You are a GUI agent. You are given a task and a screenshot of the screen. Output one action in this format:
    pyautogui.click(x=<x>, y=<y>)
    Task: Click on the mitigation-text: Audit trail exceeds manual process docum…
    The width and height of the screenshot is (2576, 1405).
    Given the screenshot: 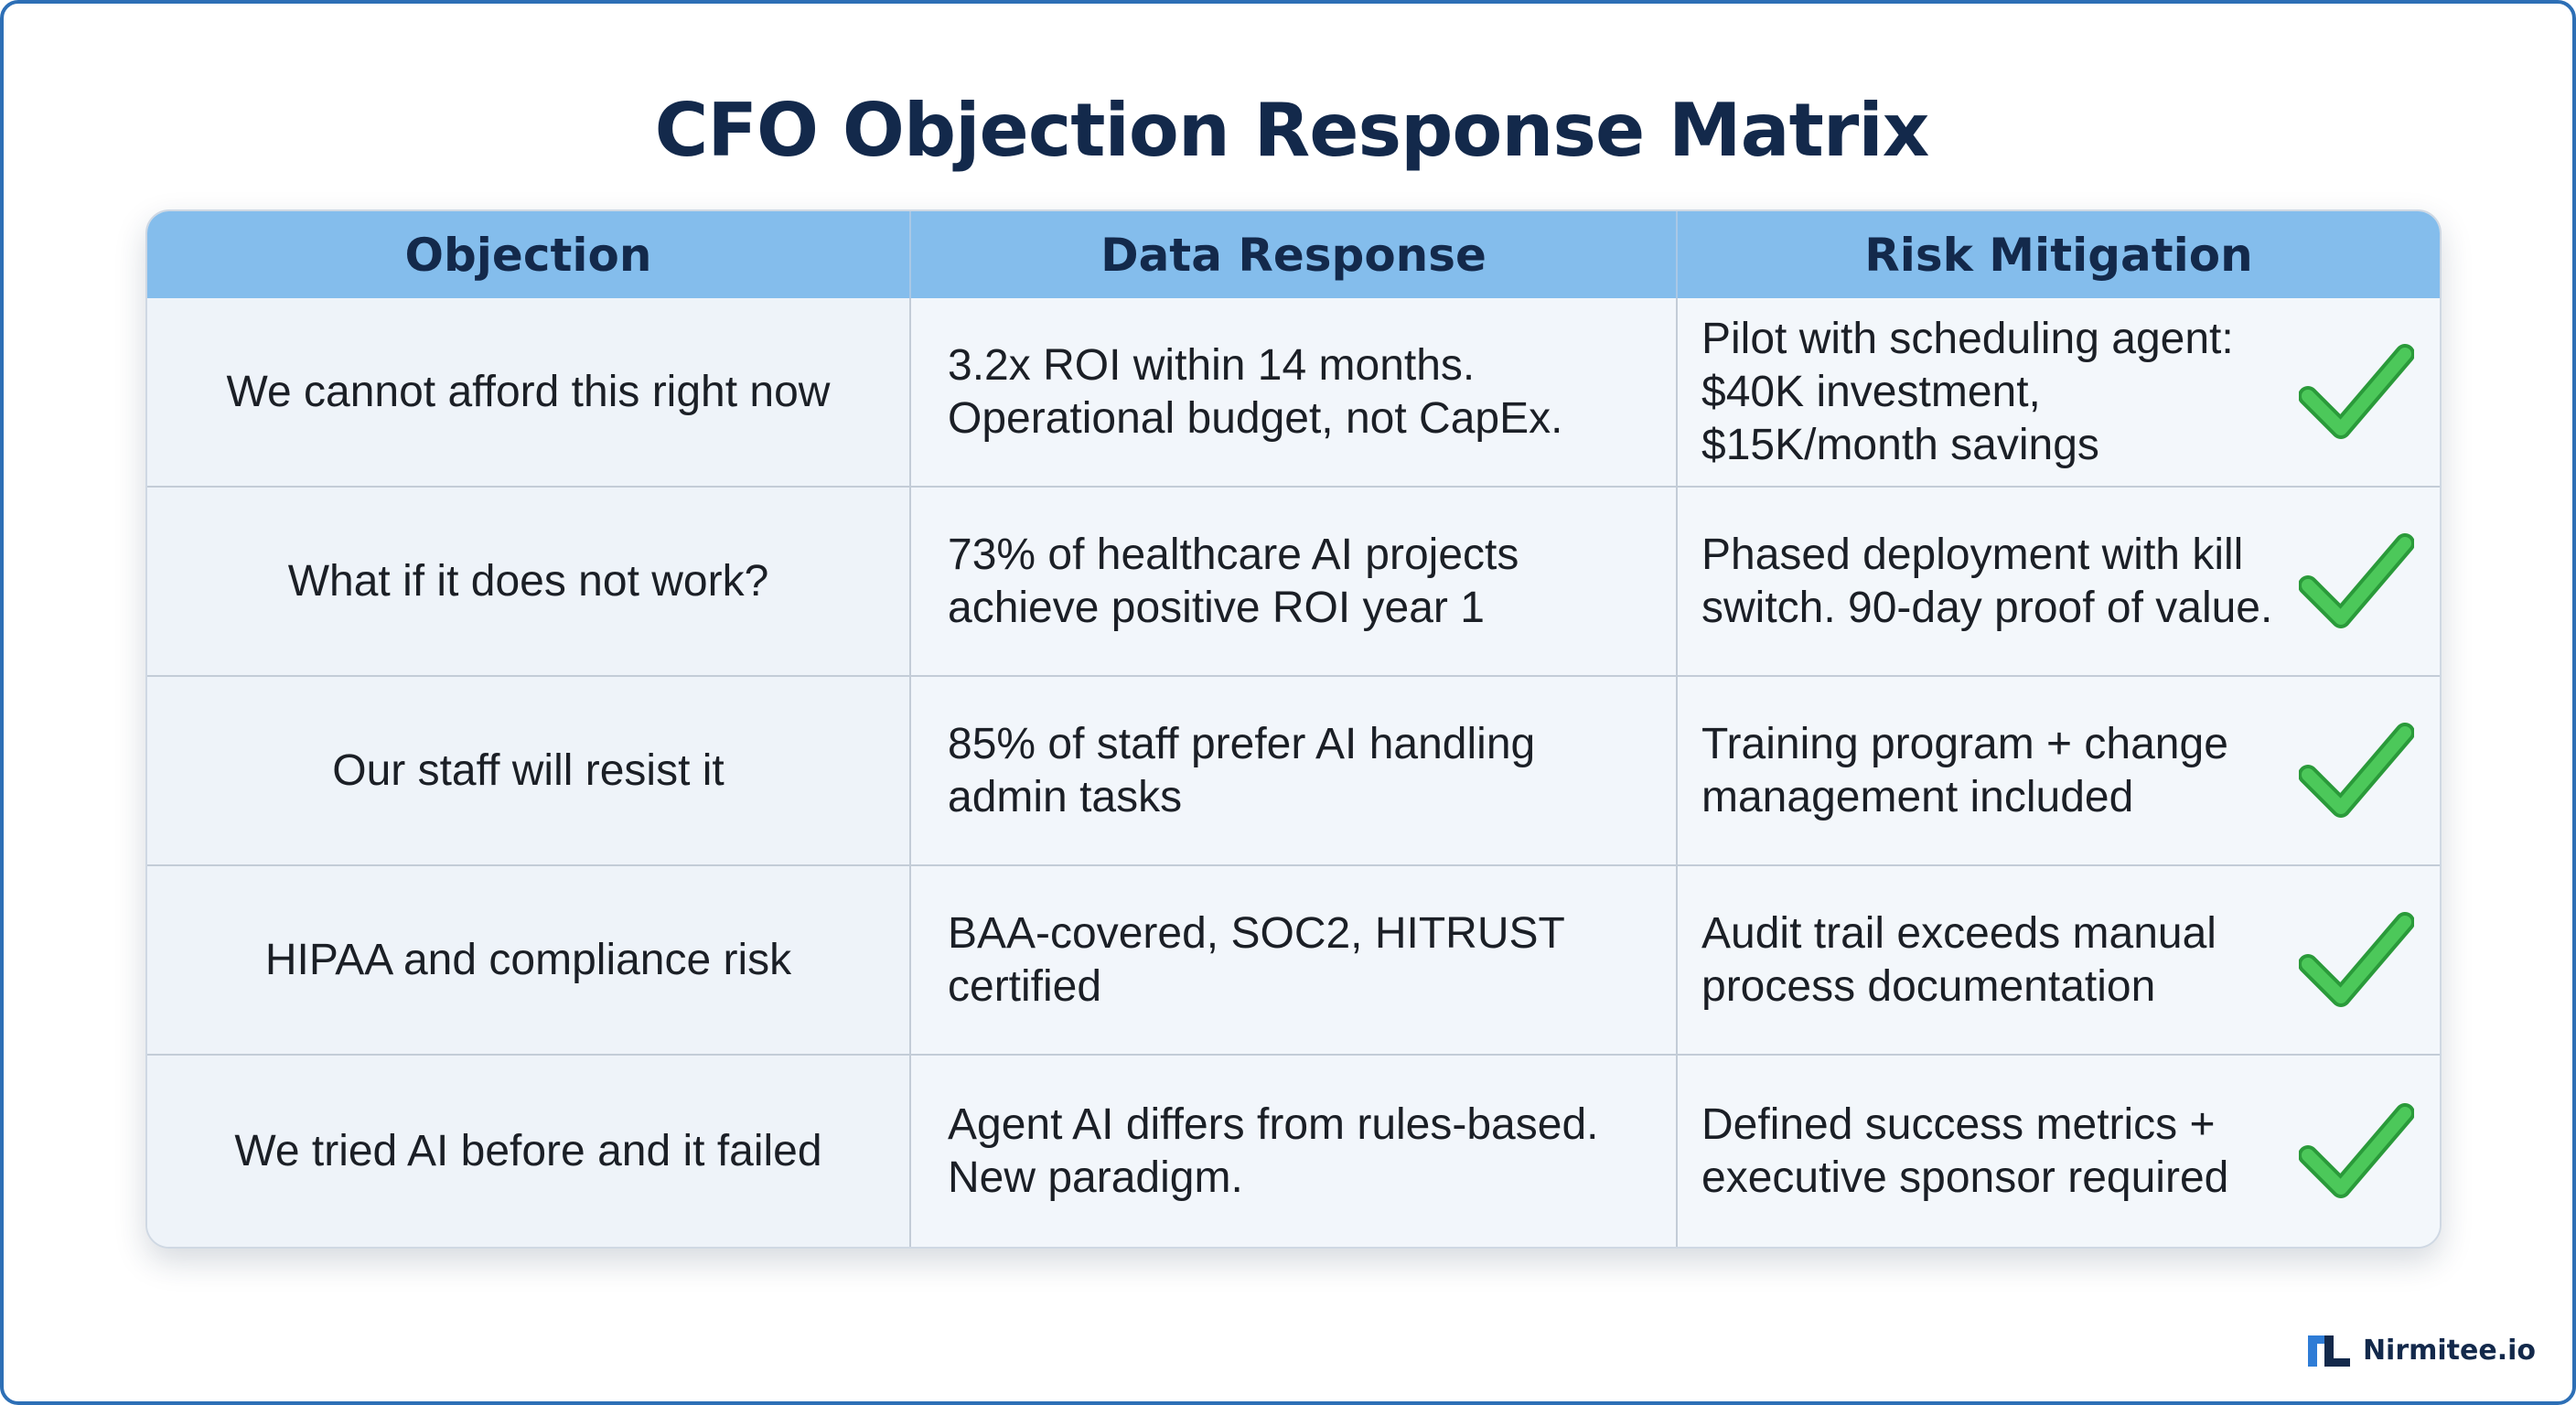 What is the action you would take?
    pyautogui.click(x=1958, y=959)
    